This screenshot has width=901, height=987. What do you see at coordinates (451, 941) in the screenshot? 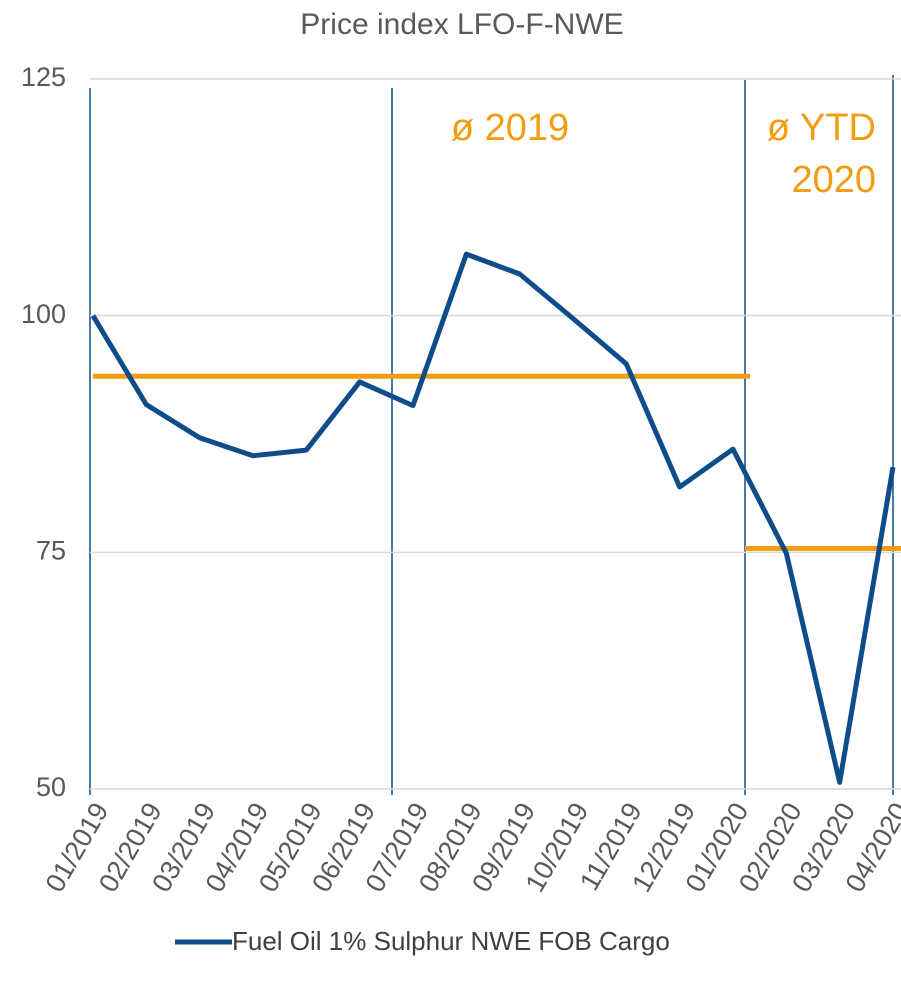
I see `legend-label: Fuel Oil 1% Sulphur NWE FOB Cargo` at bounding box center [451, 941].